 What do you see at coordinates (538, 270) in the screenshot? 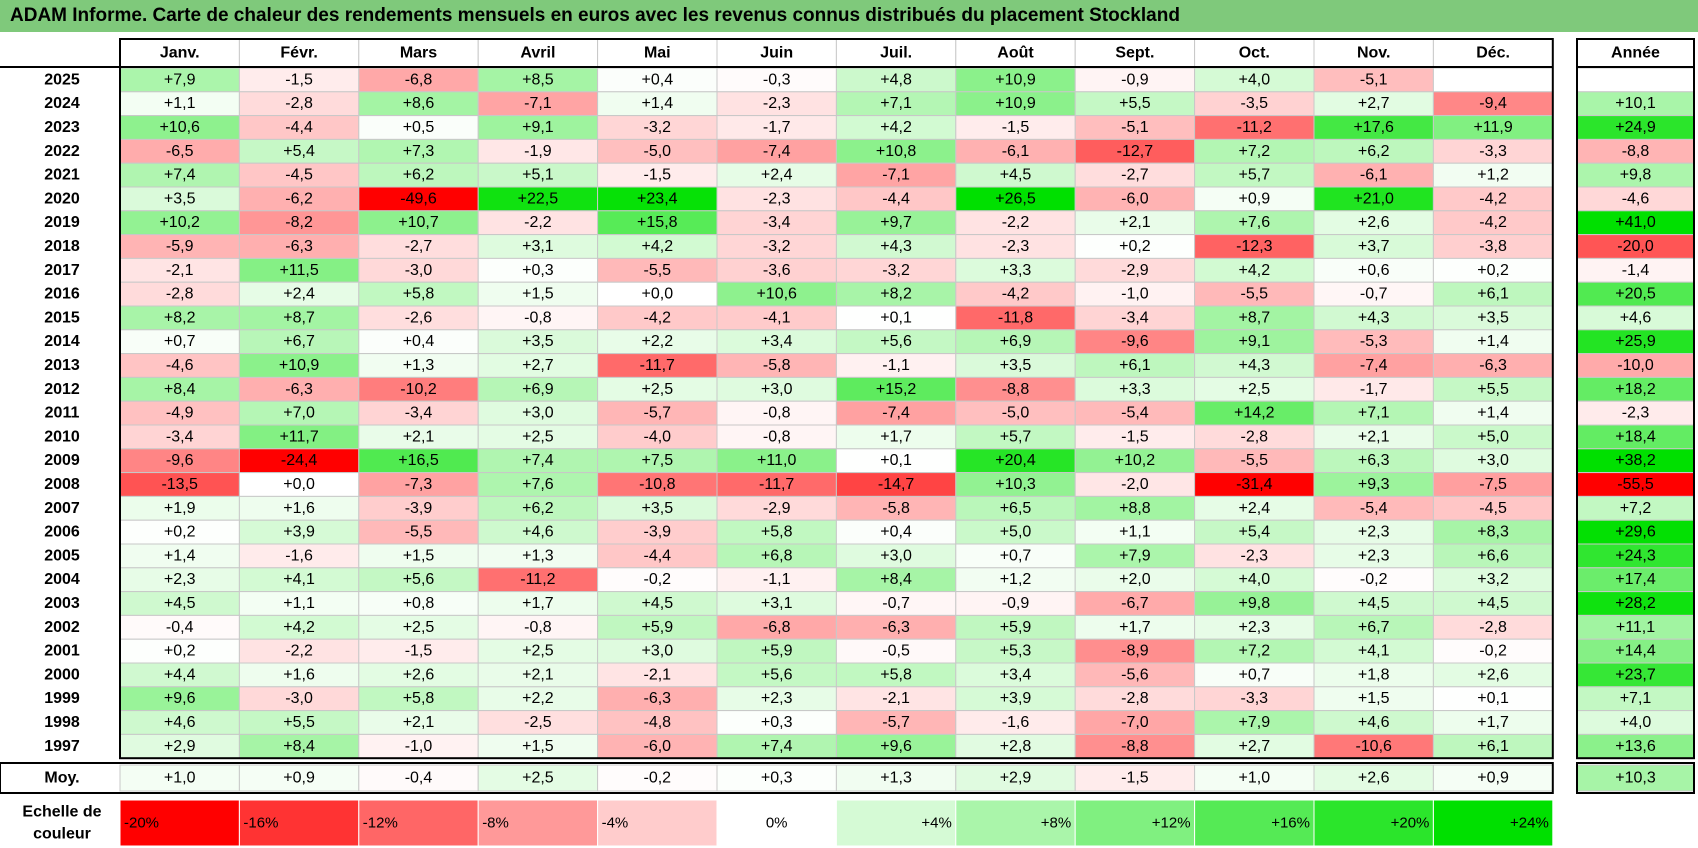
I see `cell-value: +0,3` at bounding box center [538, 270].